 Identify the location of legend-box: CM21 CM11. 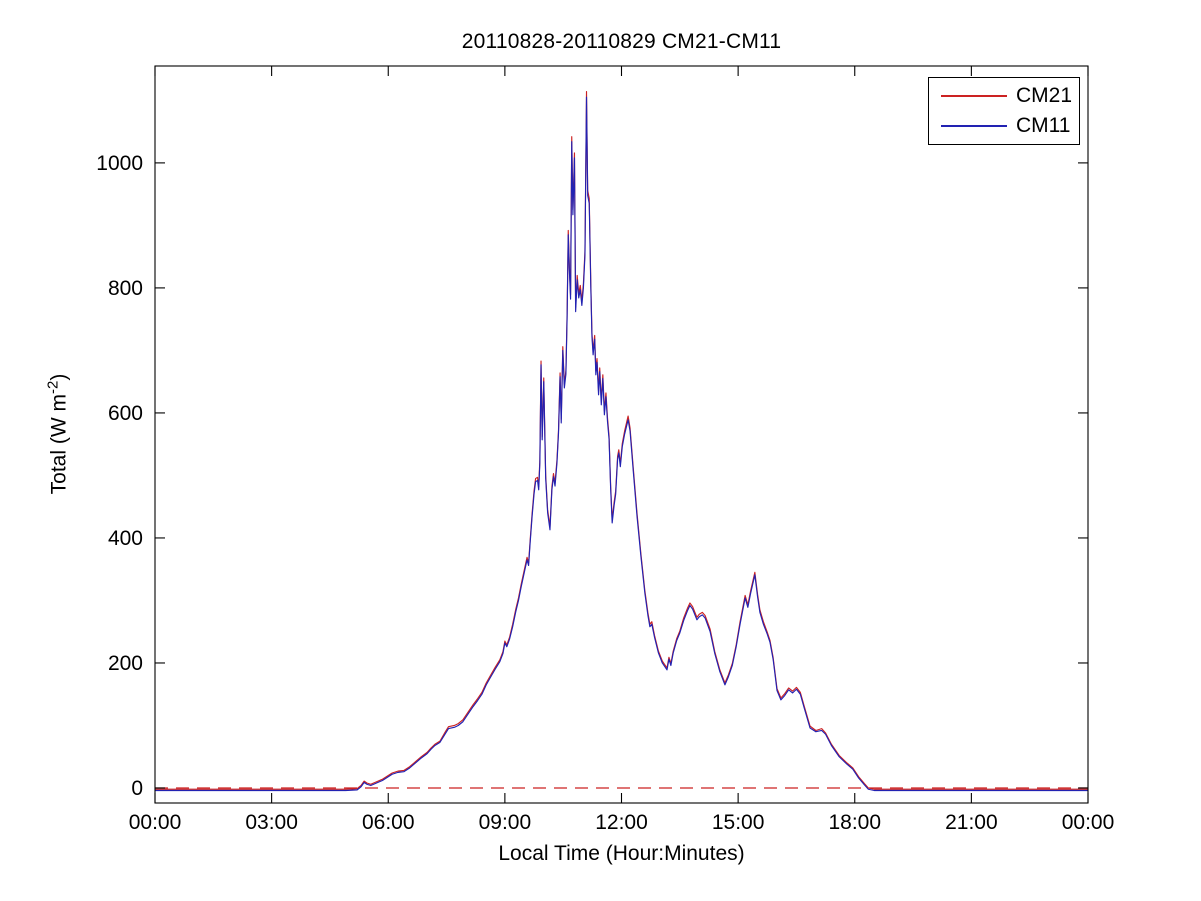
(1004, 111).